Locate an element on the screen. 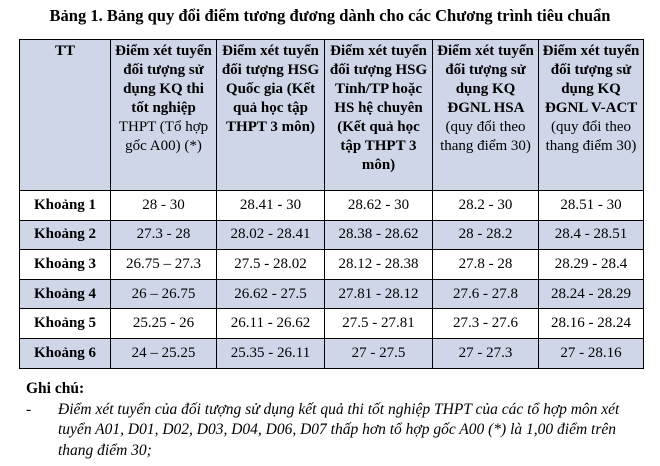 The height and width of the screenshot is (466, 660). table-cell: 25.25 - 26 is located at coordinates (163, 323).